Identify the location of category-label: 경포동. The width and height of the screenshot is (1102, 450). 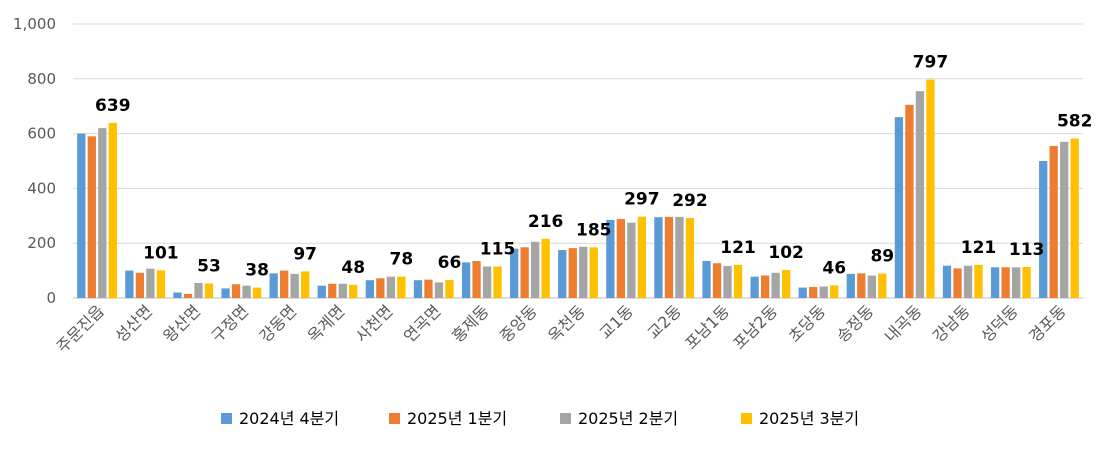
(1047, 323).